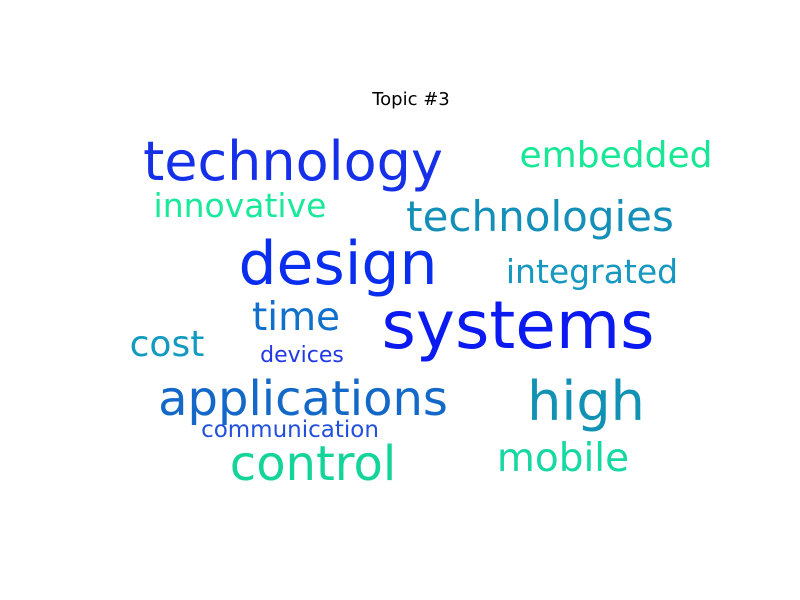 The image size is (800, 600). Describe the element at coordinates (592, 271) in the screenshot. I see `word-integrated: integrated` at that location.